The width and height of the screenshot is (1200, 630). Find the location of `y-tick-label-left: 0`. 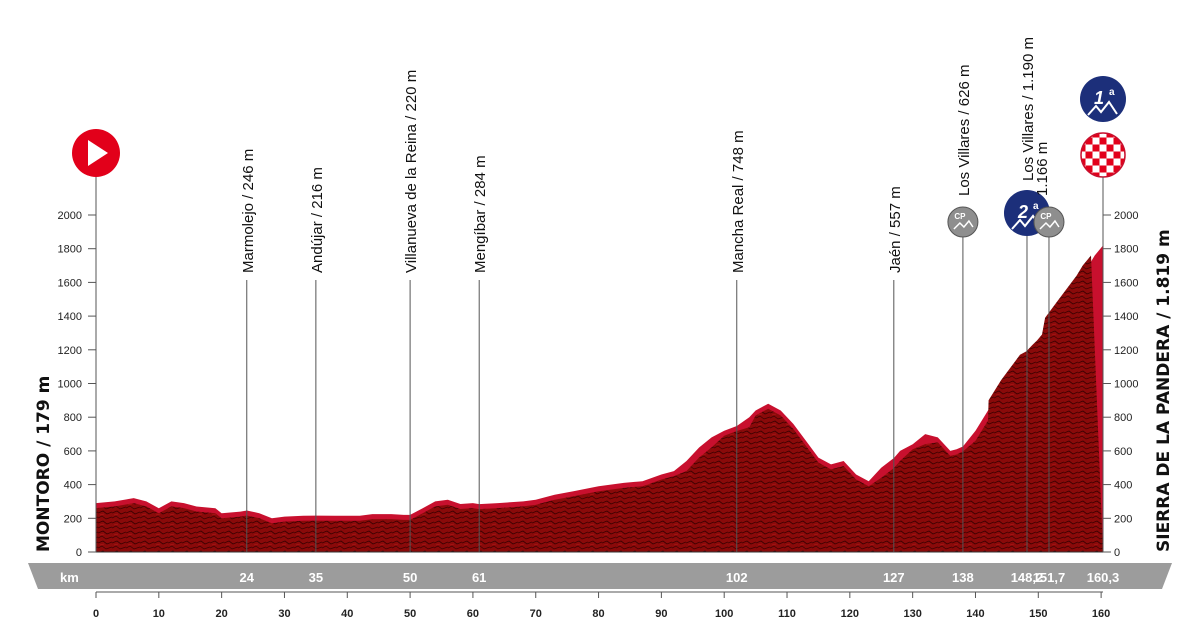

y-tick-label-left: 0 is located at coordinates (79, 553).